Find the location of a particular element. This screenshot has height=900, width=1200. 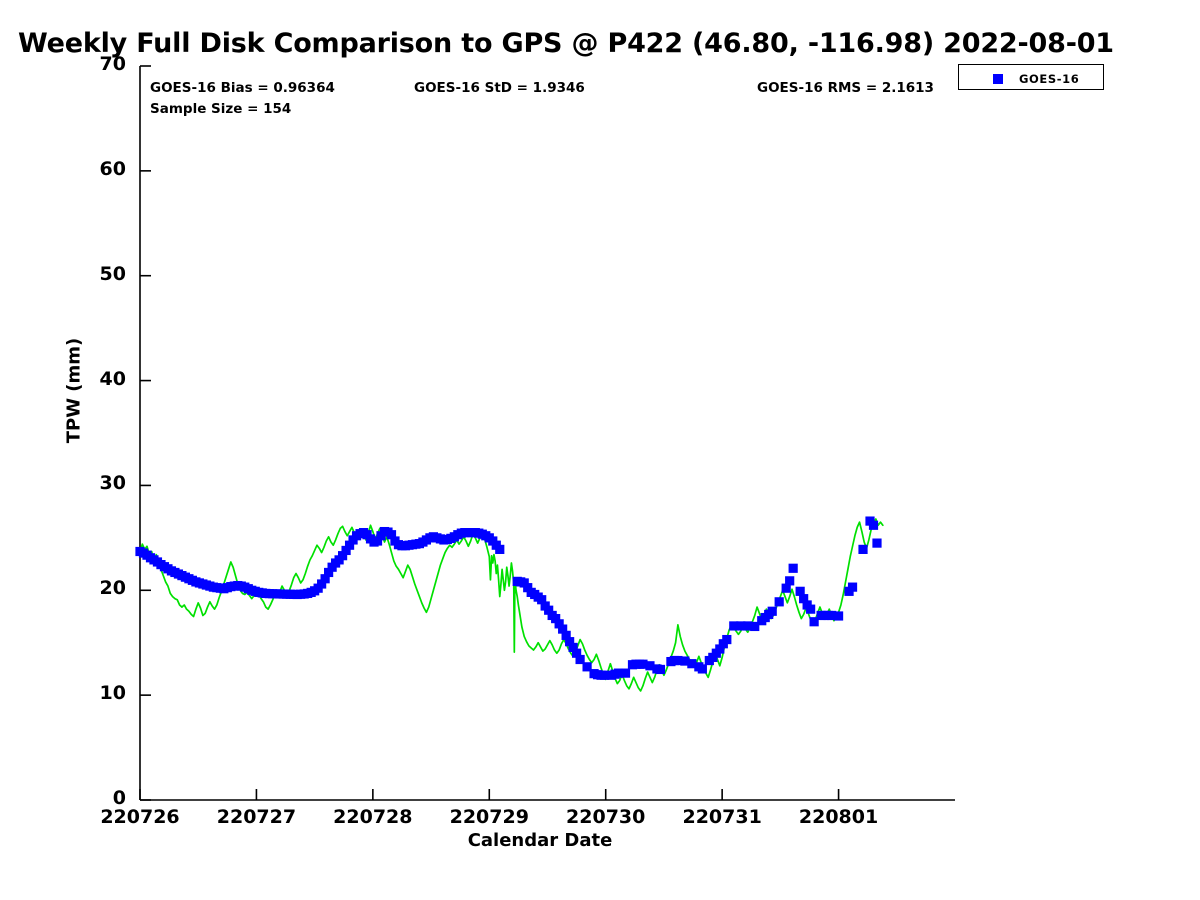

legend-label-goes16: GOES-16 is located at coordinates (1049, 79).